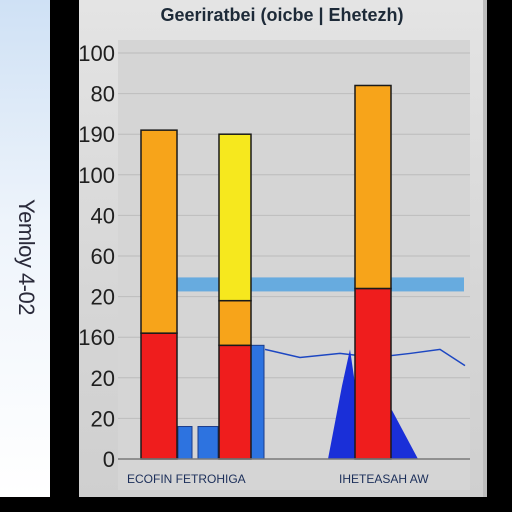 The image size is (512, 512). Describe the element at coordinates (103, 256) in the screenshot. I see `y-tick-label: 60` at that location.